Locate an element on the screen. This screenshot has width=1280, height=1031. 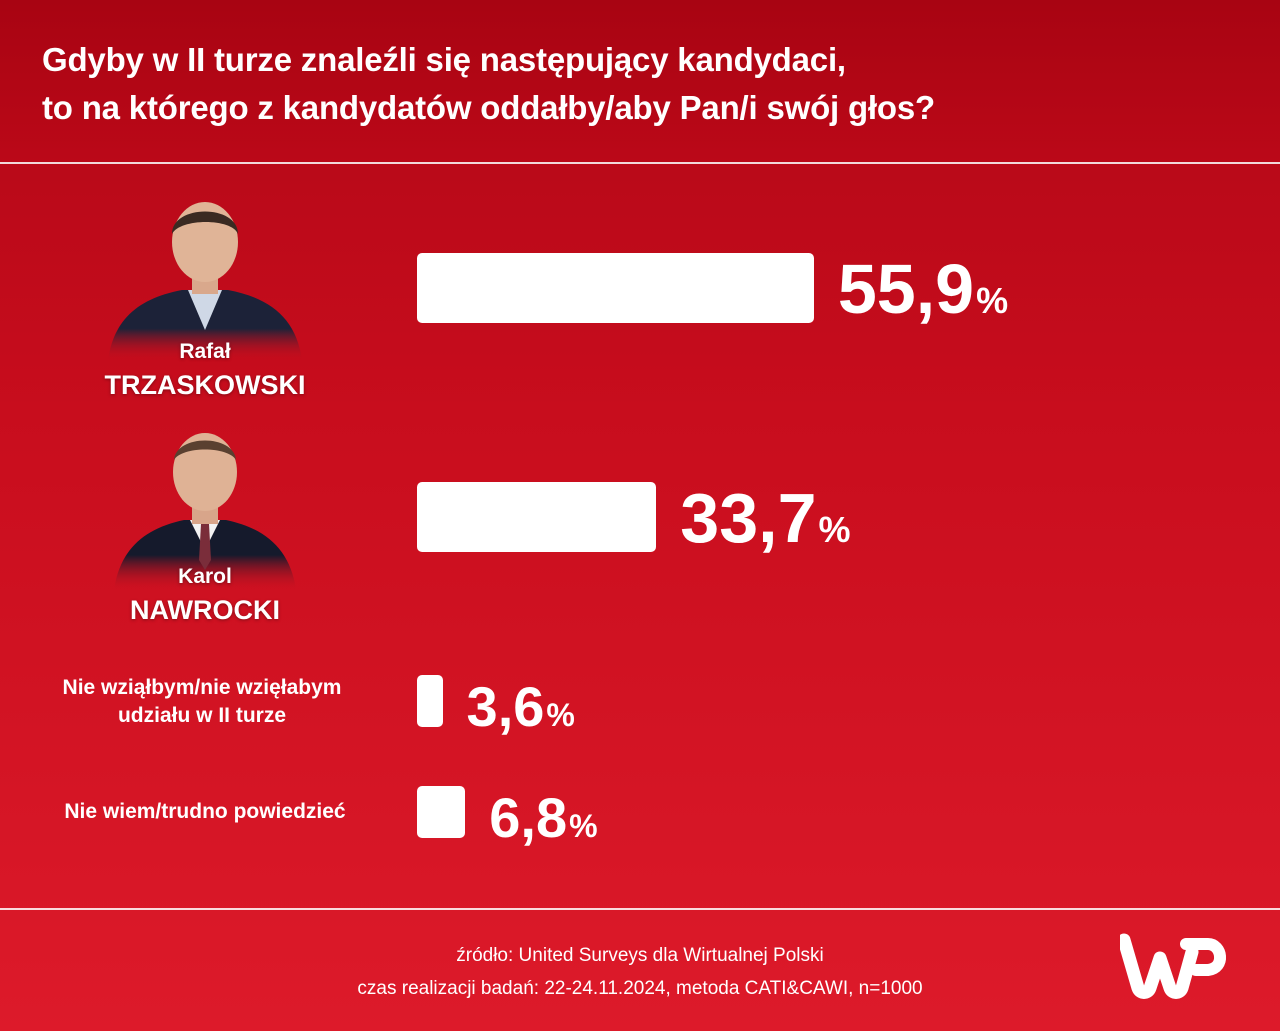
option-label-line: Nie wiem/trudno powiedzieć is located at coordinates (205, 811).